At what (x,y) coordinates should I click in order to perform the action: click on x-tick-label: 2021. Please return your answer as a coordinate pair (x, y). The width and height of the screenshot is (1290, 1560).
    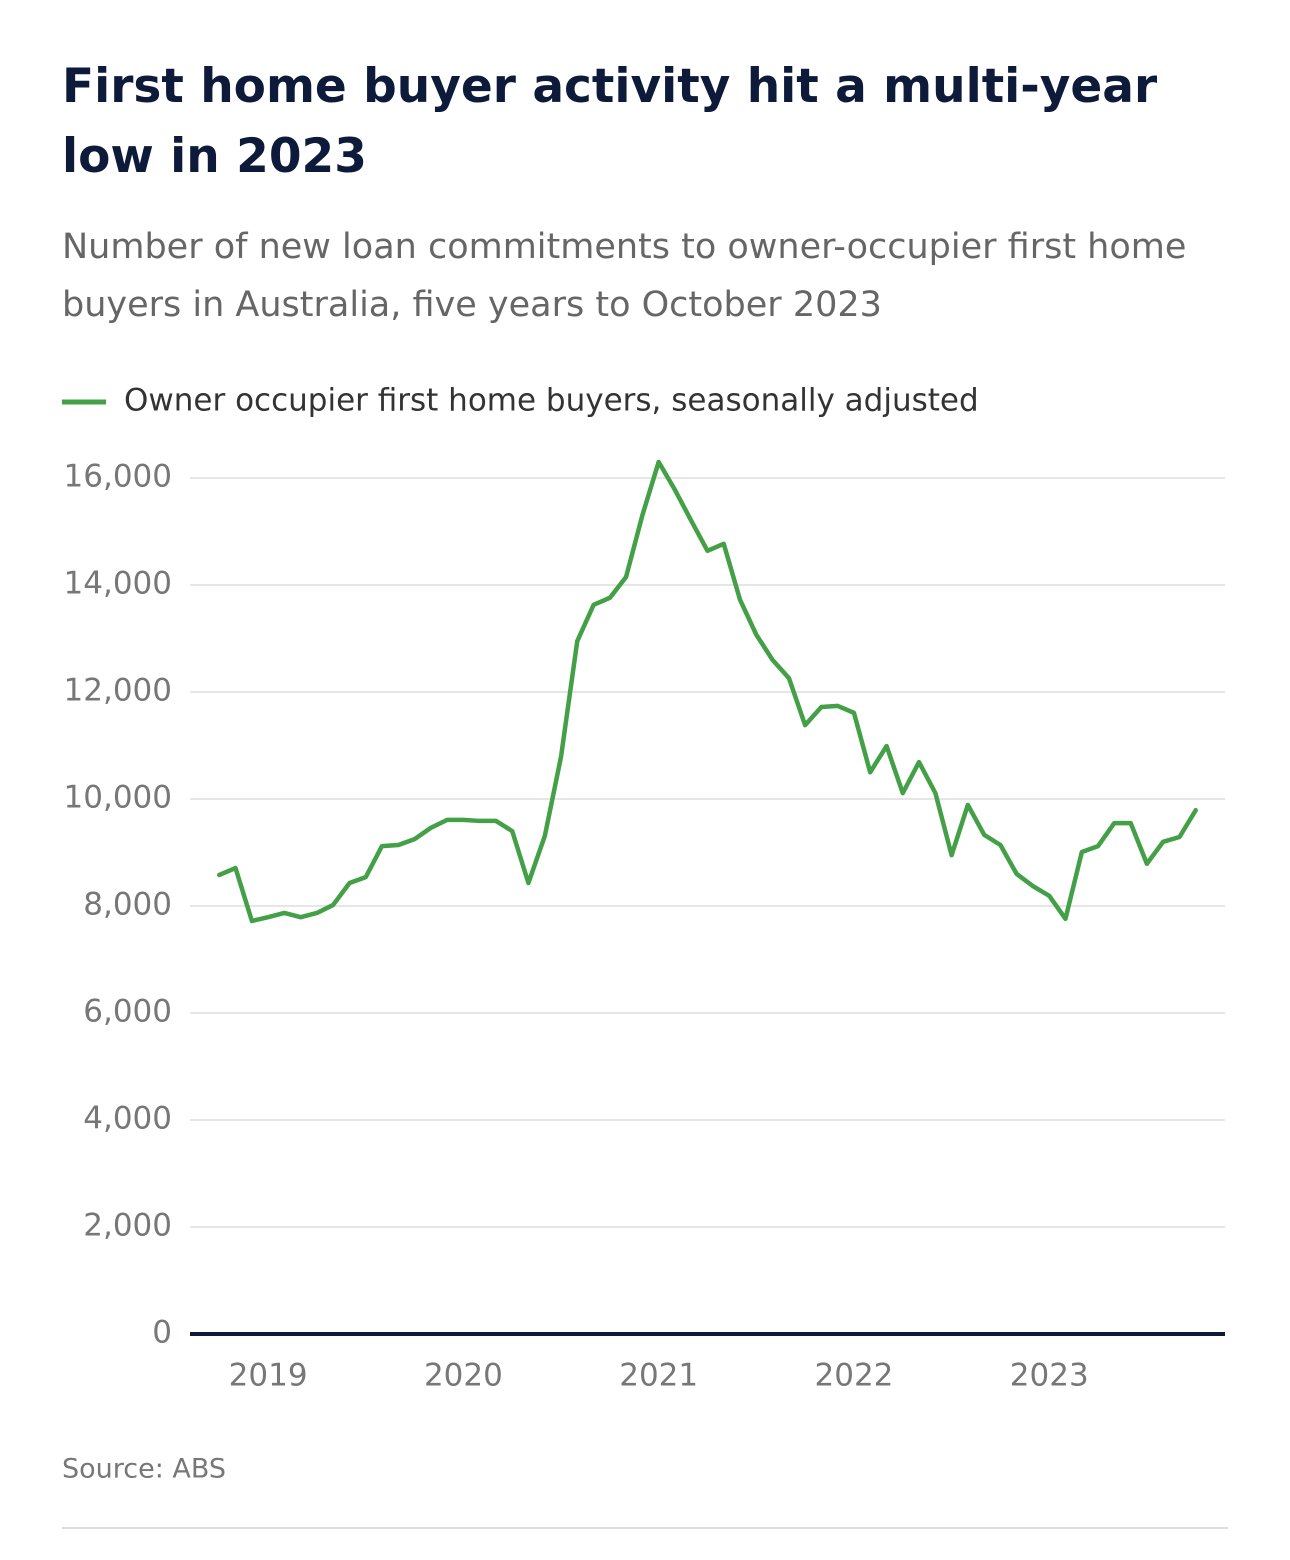
    Looking at the image, I should click on (658, 1376).